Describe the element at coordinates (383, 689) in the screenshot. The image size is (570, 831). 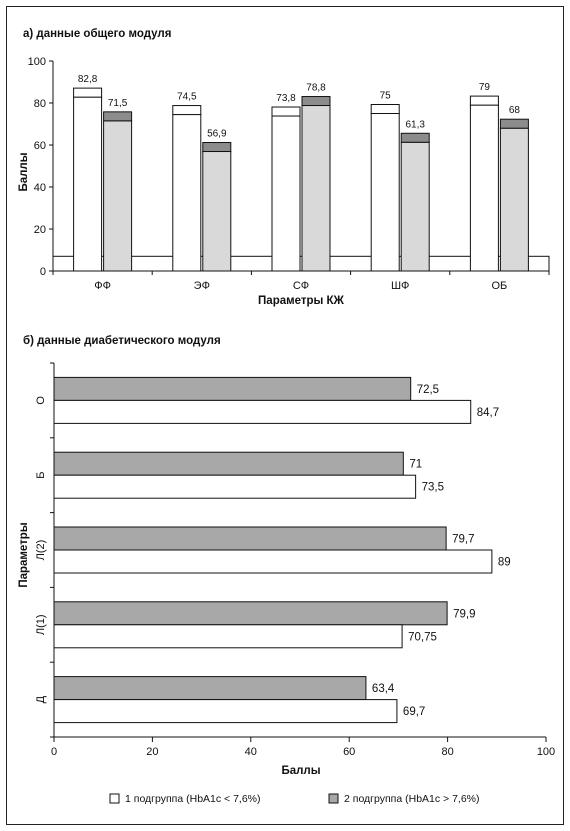
I see `data-label: 63,4` at that location.